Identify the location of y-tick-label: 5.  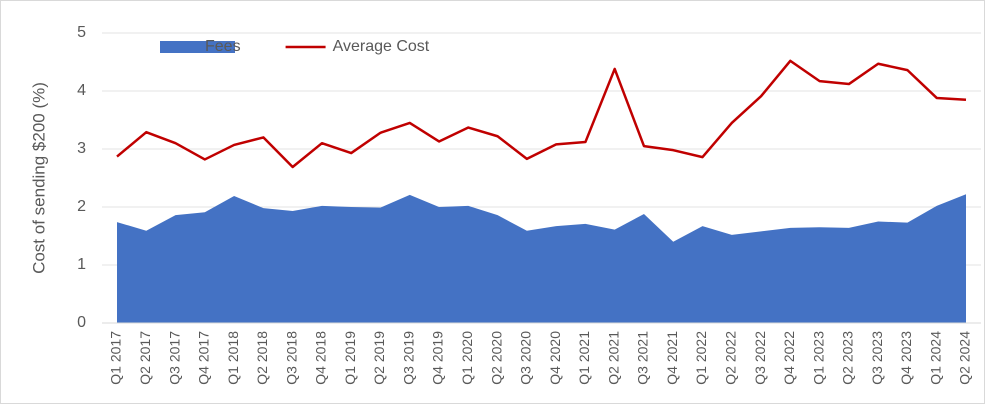
(81, 32).